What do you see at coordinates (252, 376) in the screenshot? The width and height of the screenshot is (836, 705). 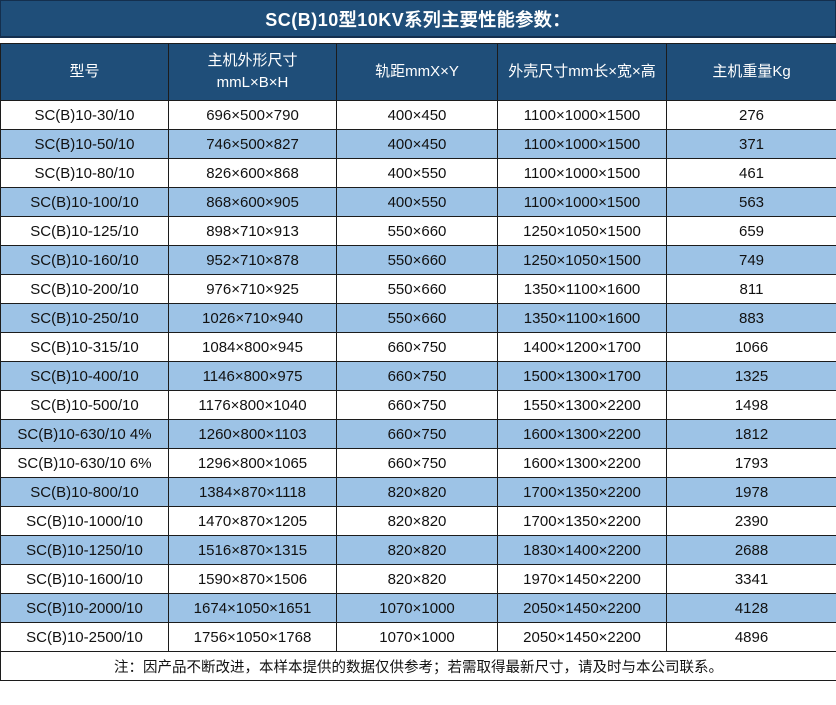 I see `table-cell: 1146×800×975` at bounding box center [252, 376].